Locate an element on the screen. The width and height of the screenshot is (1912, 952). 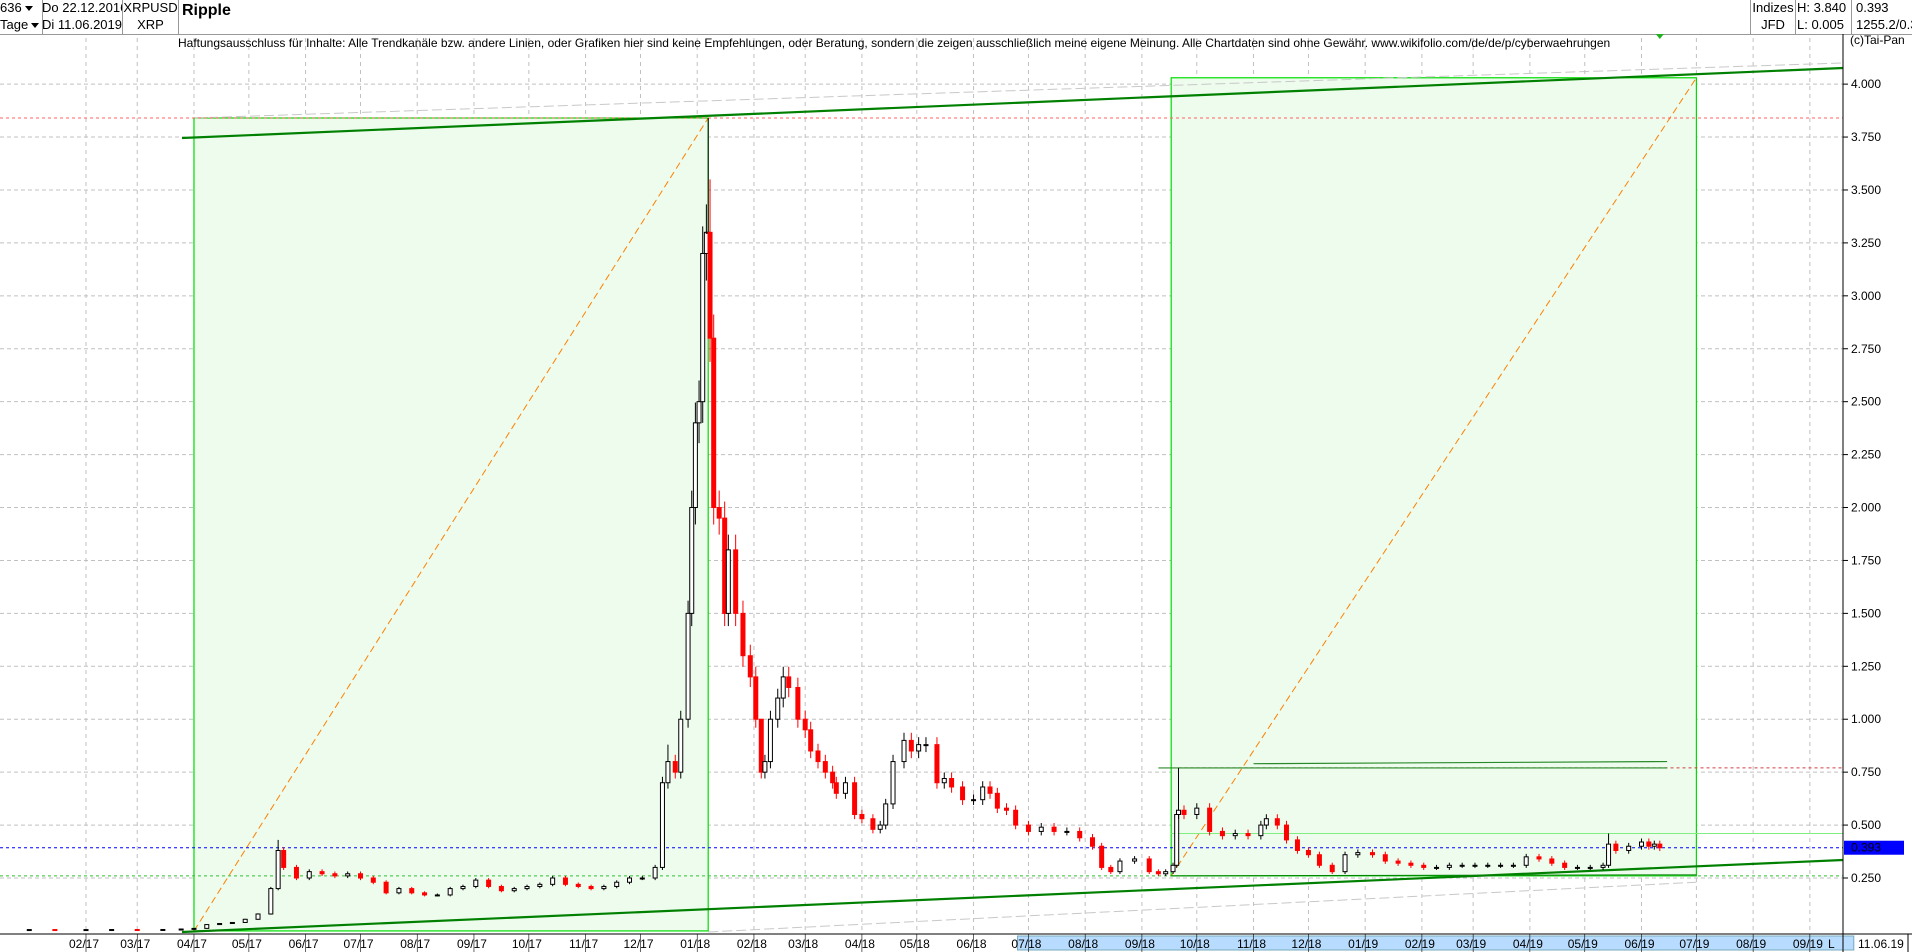
date-to: Di 11.06.2019 is located at coordinates (82, 24).